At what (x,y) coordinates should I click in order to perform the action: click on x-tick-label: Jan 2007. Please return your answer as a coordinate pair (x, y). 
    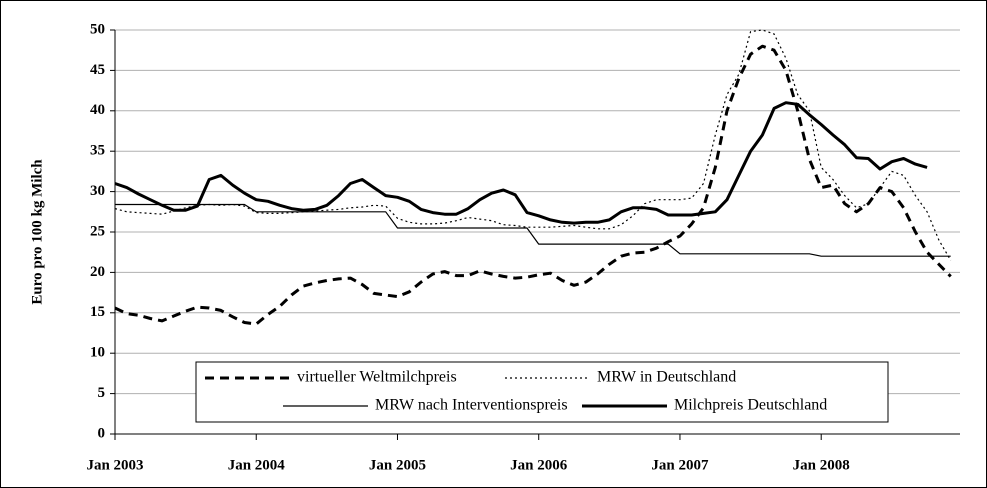
    Looking at the image, I should click on (680, 465).